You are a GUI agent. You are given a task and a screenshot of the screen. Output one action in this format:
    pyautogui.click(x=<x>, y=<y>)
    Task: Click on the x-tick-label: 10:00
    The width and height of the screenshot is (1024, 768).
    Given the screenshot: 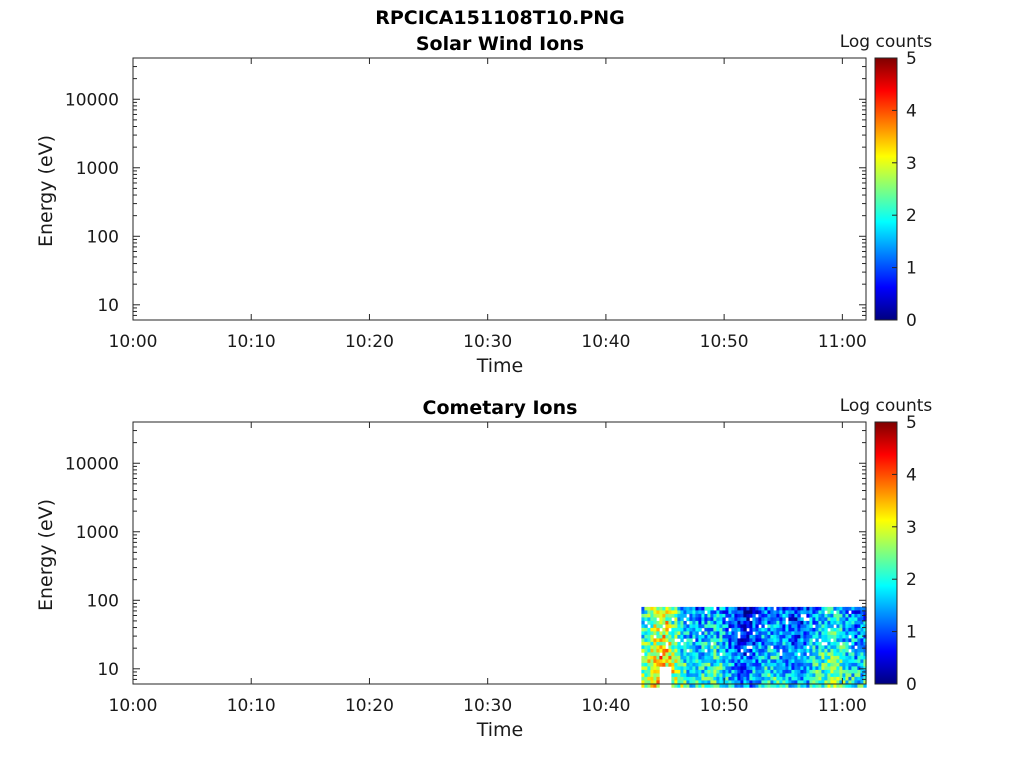 What is the action you would take?
    pyautogui.click(x=133, y=342)
    